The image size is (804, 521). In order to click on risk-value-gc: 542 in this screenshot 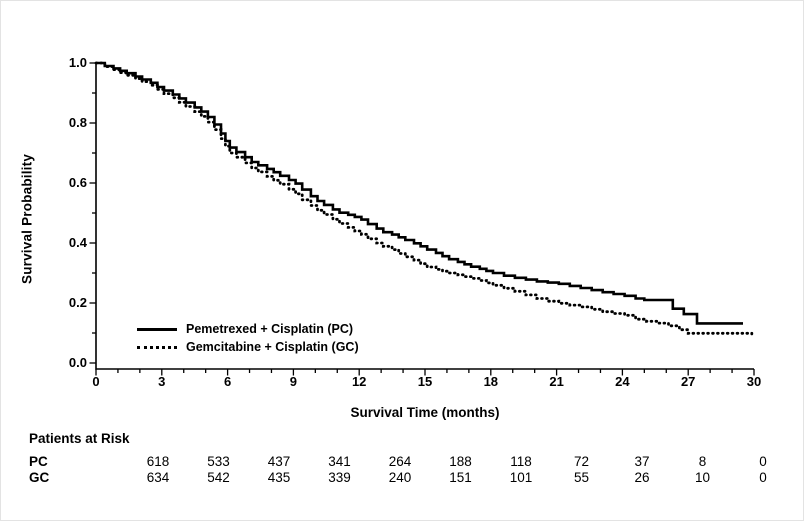, I will do `click(218, 477)`.